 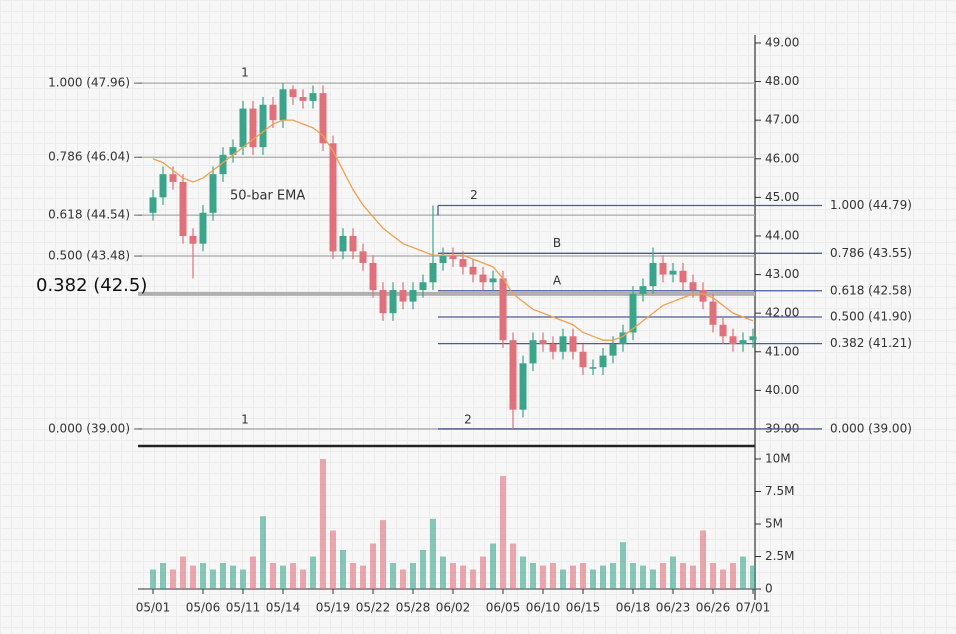 What do you see at coordinates (871, 428) in the screenshot?
I see `fib-level-label: 0.000 (39.00)` at bounding box center [871, 428].